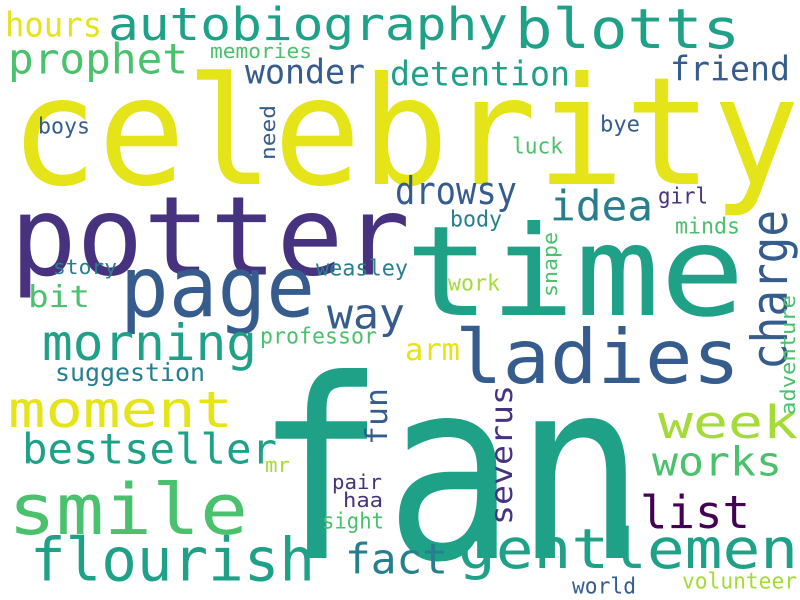 The height and width of the screenshot is (600, 800). Describe the element at coordinates (480, 73) in the screenshot. I see `word-detention: detention` at that location.